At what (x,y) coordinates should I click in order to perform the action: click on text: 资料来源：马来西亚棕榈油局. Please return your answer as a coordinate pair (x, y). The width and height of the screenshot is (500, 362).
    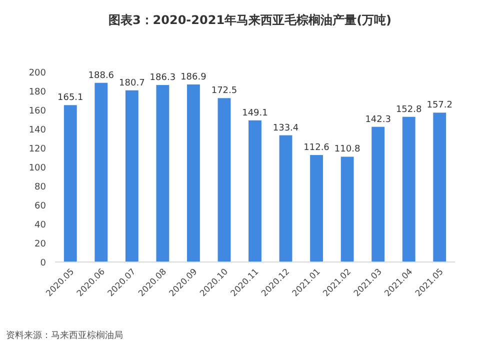
    Looking at the image, I should click on (64, 335).